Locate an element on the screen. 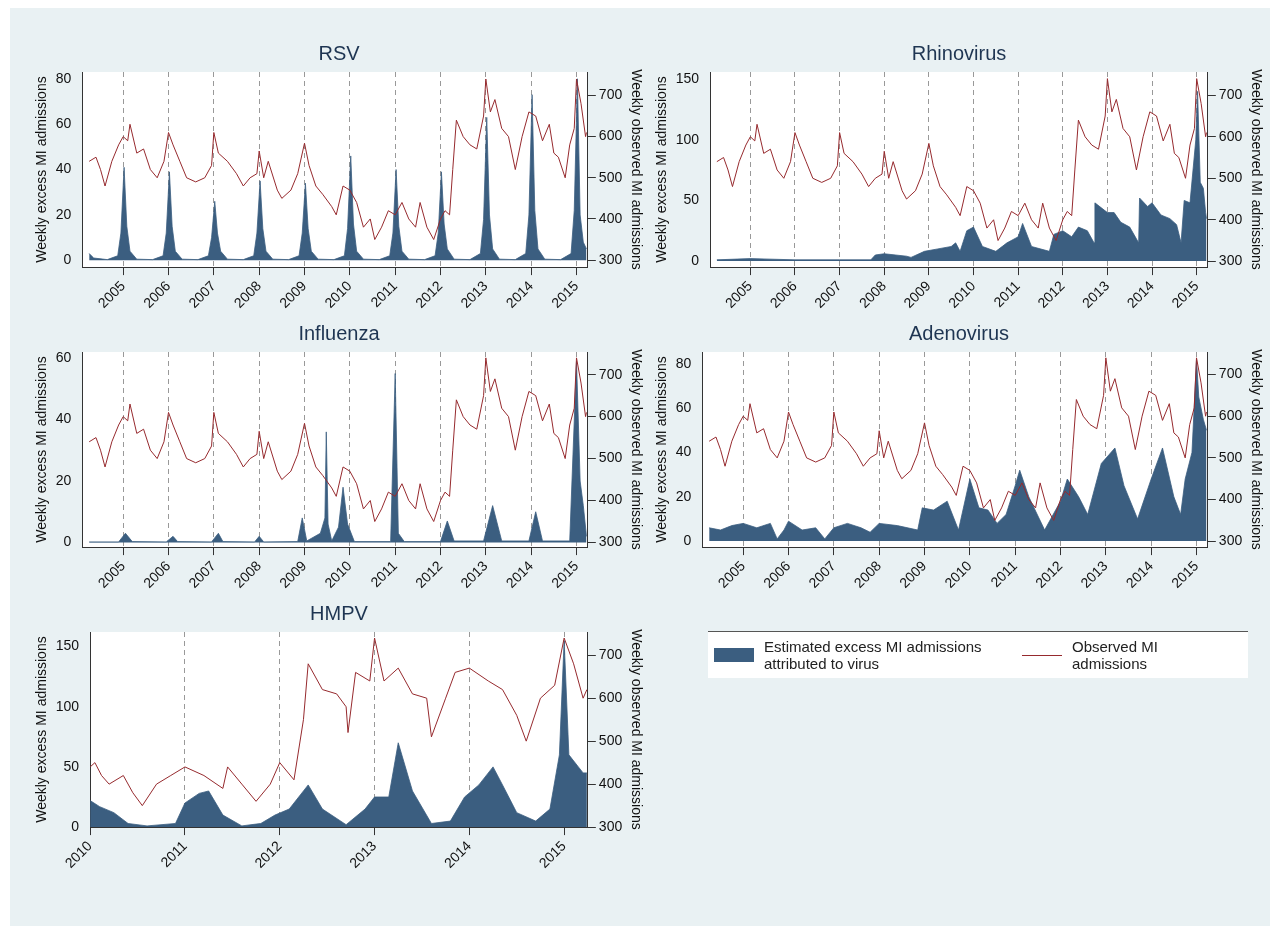  chart-title: Rhinovirus is located at coordinates (959, 52).